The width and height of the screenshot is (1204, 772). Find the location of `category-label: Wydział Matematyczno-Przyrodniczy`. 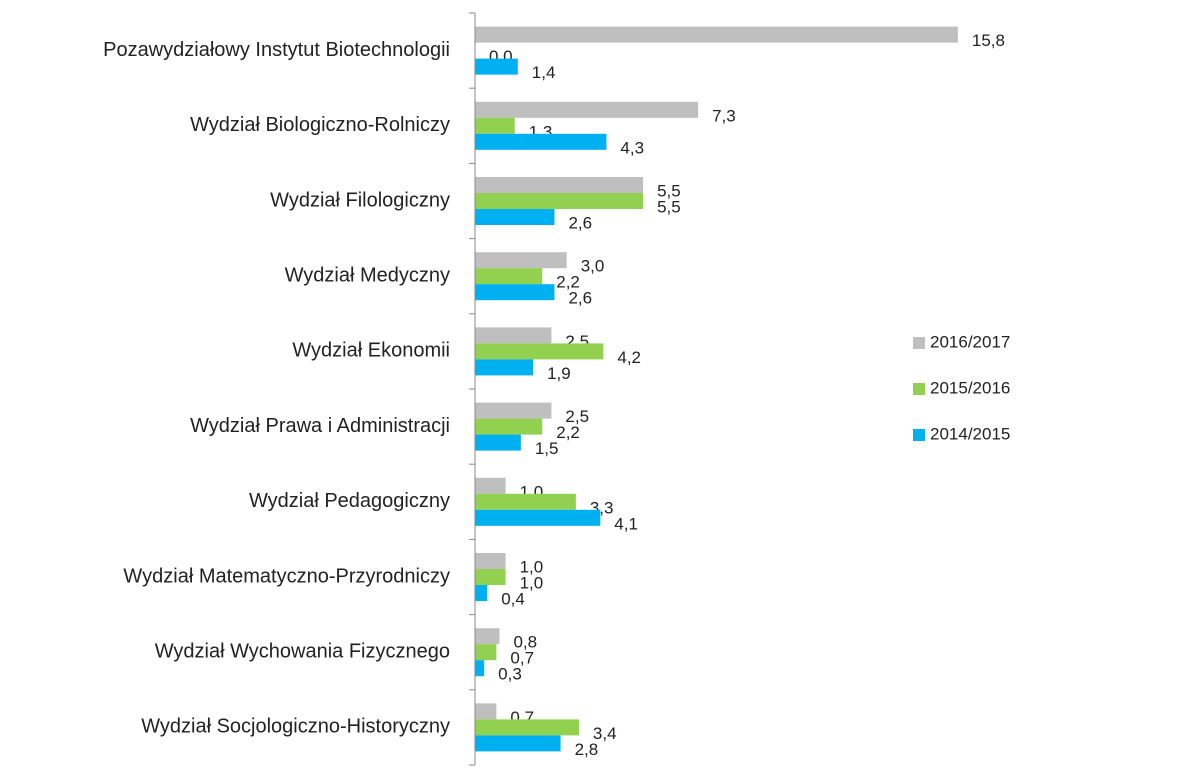

category-label: Wydział Matematyczno-Przyrodniczy is located at coordinates (286, 576).